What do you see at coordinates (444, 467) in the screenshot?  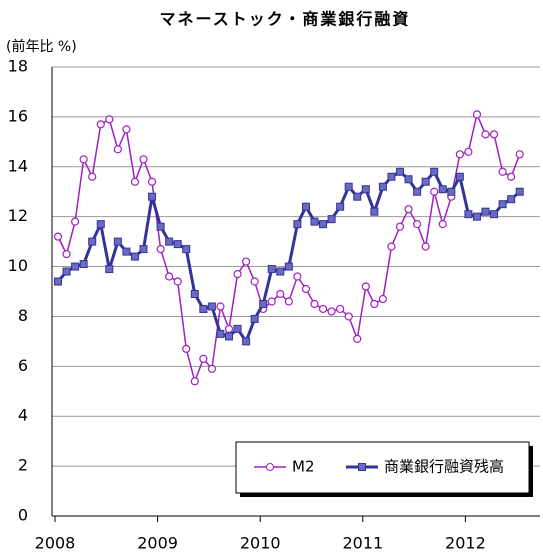 I see `legend-label: 商業銀行融資残高` at bounding box center [444, 467].